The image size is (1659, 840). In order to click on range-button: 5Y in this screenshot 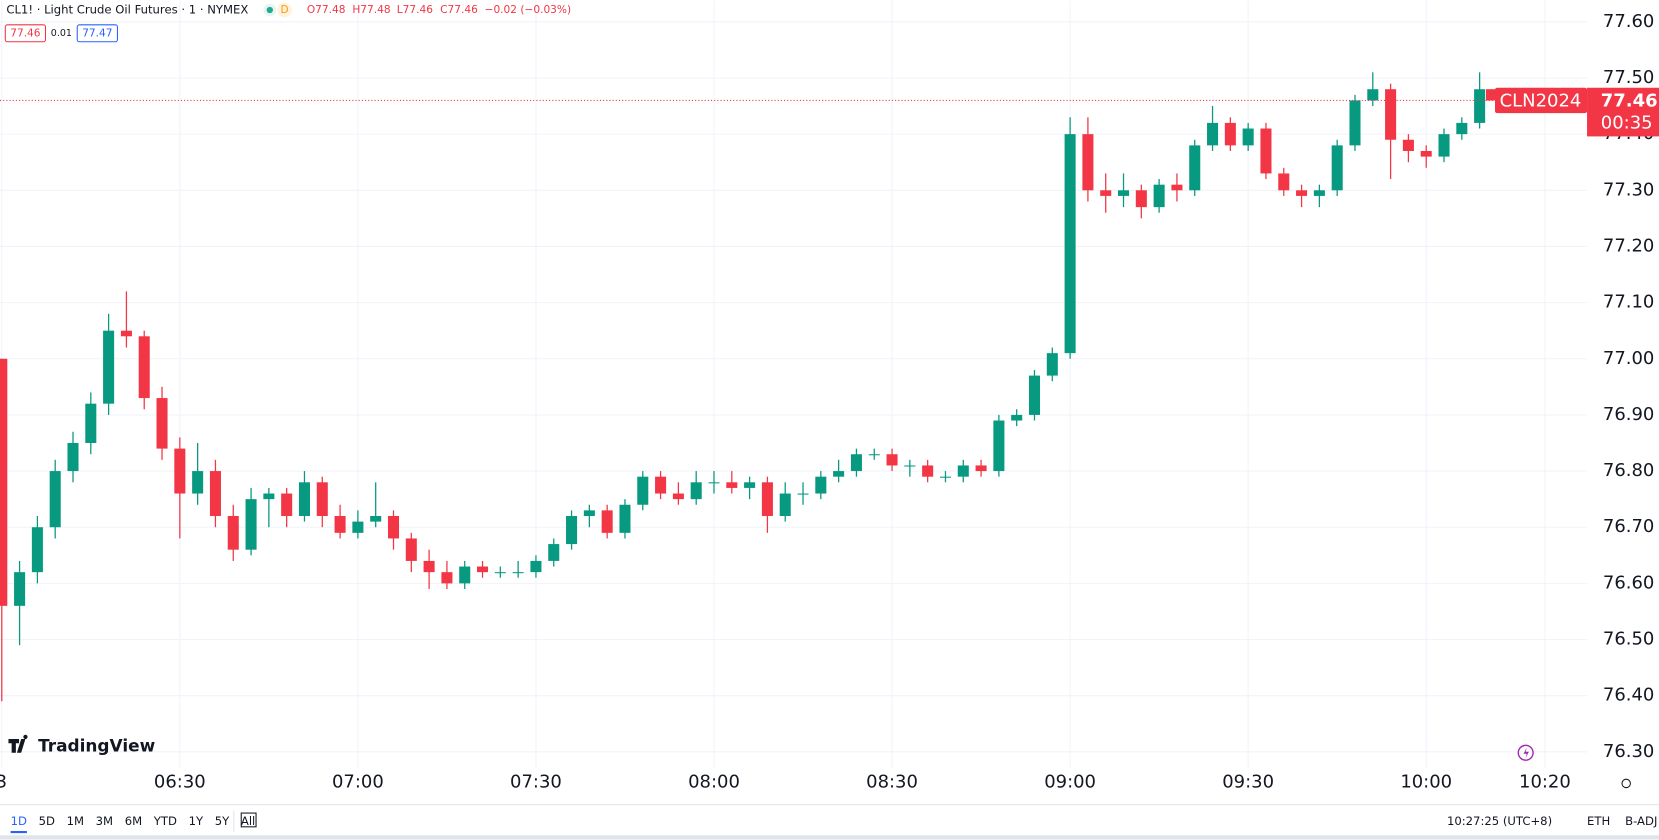, I will do `click(222, 821)`.